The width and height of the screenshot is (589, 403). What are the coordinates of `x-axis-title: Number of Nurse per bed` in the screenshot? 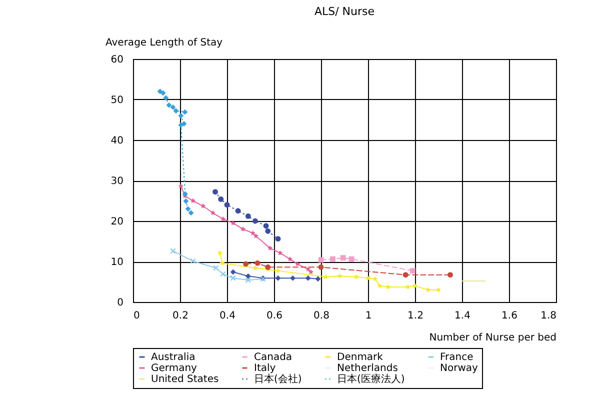 It's located at (492, 338).